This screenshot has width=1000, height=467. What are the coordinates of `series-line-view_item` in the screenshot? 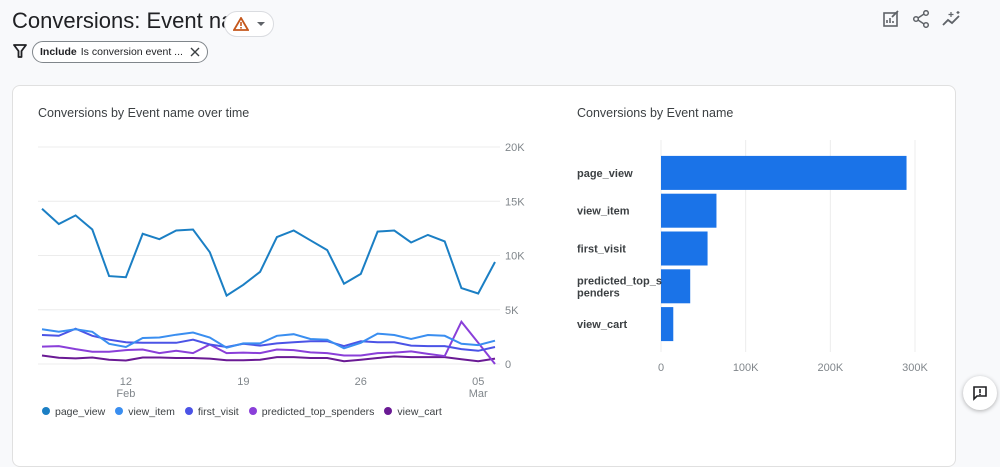 It's located at (268, 339).